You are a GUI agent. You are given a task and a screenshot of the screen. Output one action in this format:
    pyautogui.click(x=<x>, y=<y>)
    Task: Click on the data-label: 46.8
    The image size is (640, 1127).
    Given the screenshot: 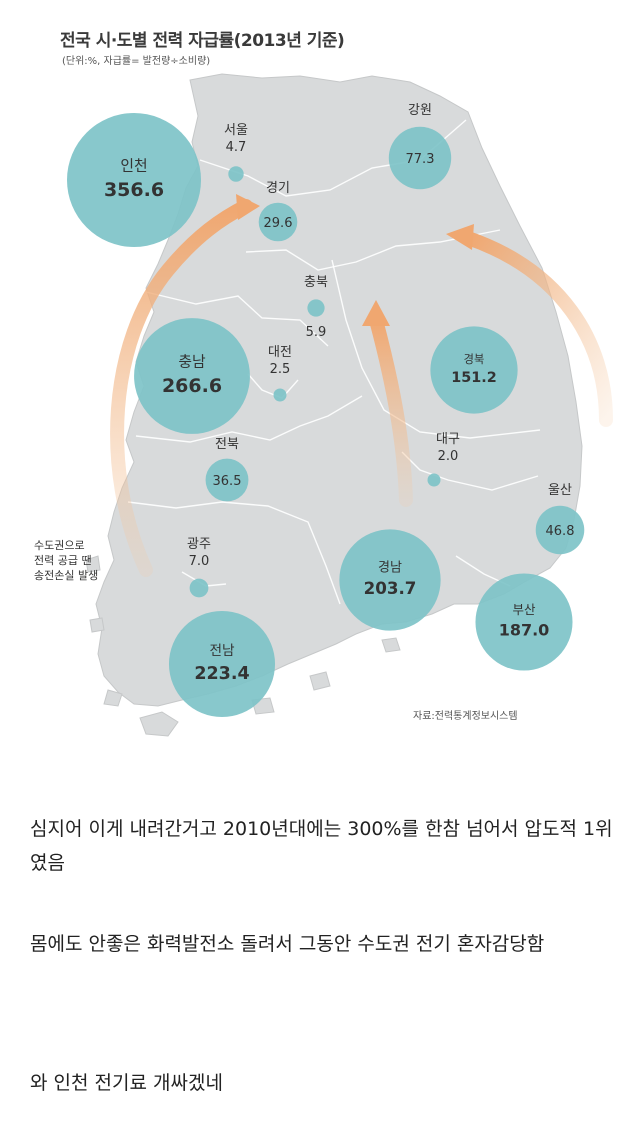 What is the action you would take?
    pyautogui.click(x=560, y=531)
    